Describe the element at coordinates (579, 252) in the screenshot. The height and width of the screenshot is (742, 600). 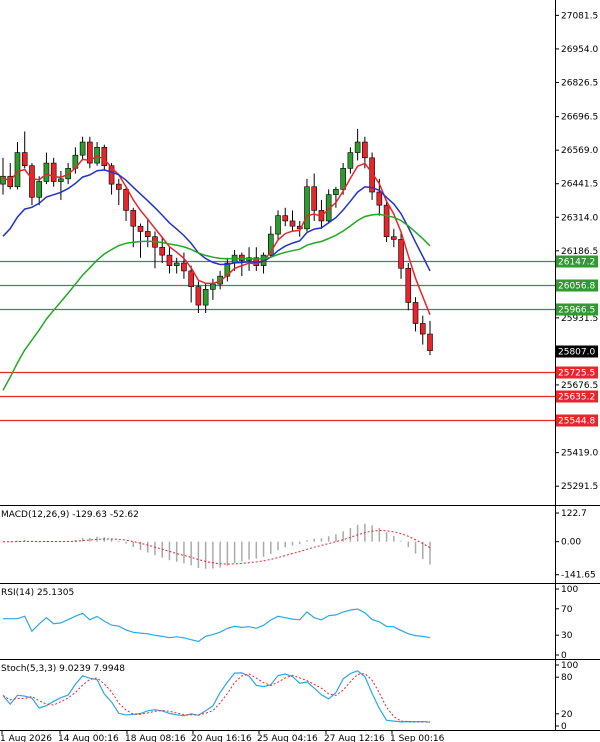
I see `price-tick-label: 26186.5` at that location.